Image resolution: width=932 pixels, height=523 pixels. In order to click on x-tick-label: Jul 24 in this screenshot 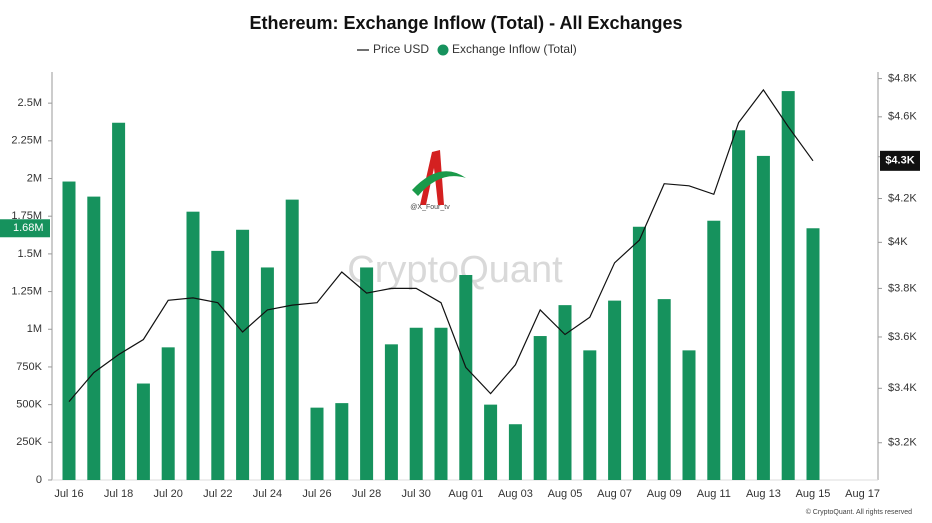, I will do `click(267, 494)`.